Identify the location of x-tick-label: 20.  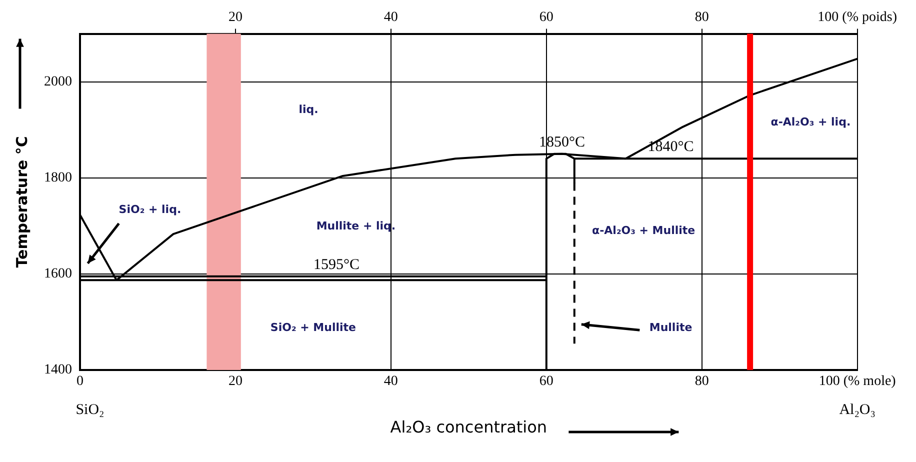
(235, 382).